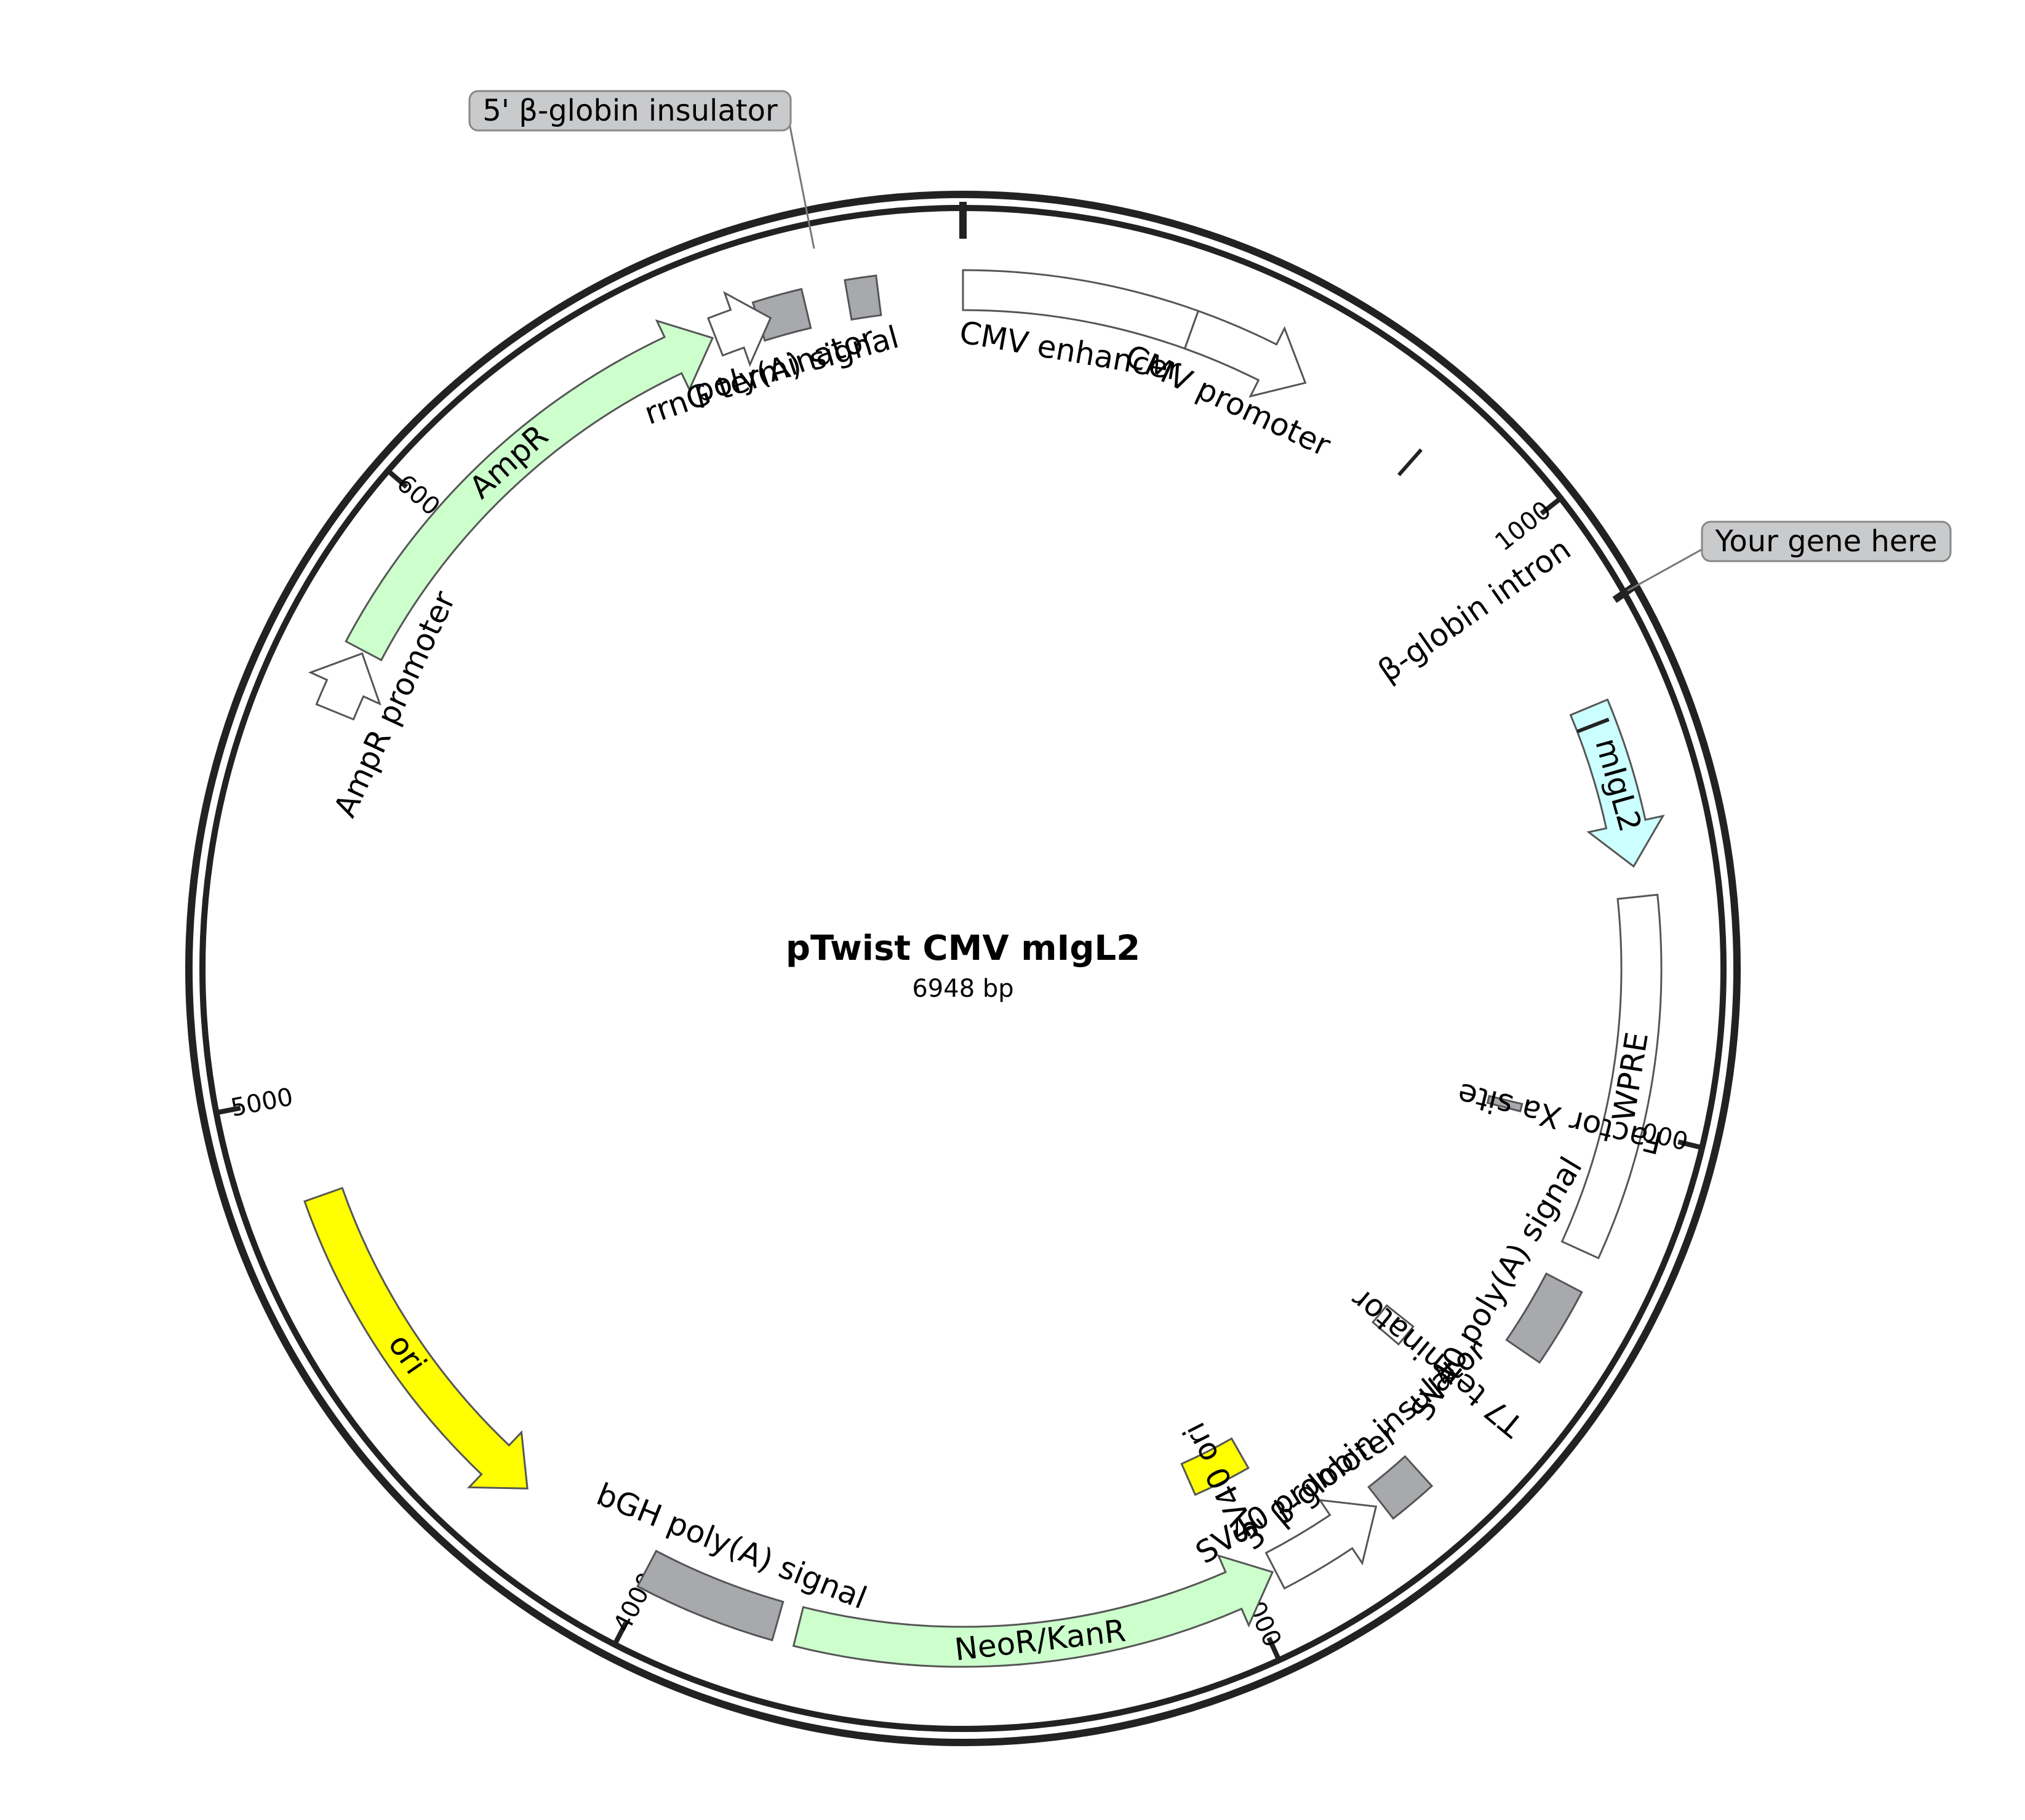 The width and height of the screenshot is (2025, 1820). Describe the element at coordinates (1321, 1545) in the screenshot. I see `feature-sv40-promoter` at that location.